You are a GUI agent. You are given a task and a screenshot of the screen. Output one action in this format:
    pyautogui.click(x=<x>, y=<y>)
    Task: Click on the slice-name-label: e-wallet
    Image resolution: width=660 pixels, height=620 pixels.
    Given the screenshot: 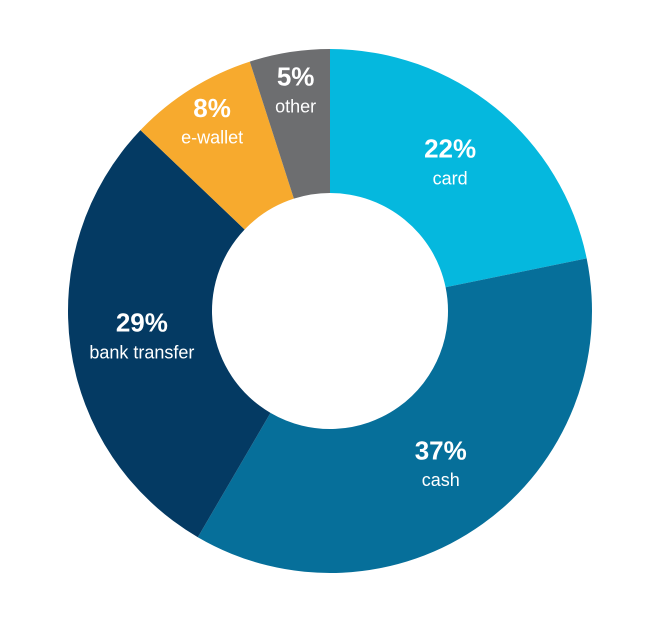 What is the action you would take?
    pyautogui.click(x=212, y=138)
    